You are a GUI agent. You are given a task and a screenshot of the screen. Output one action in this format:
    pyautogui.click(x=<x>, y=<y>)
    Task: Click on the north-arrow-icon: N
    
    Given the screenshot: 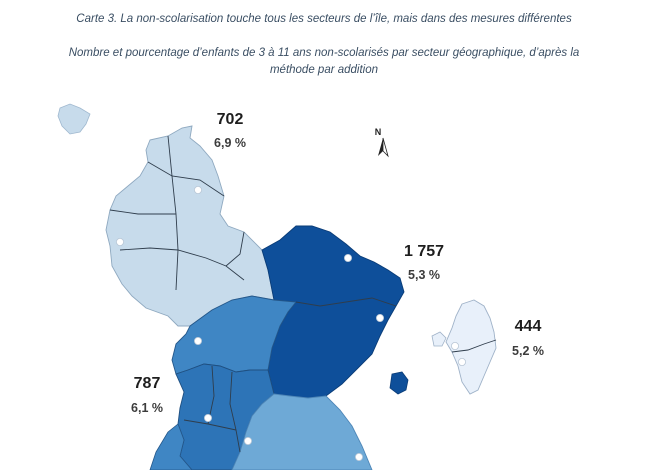 What is the action you would take?
    pyautogui.click(x=382, y=142)
    